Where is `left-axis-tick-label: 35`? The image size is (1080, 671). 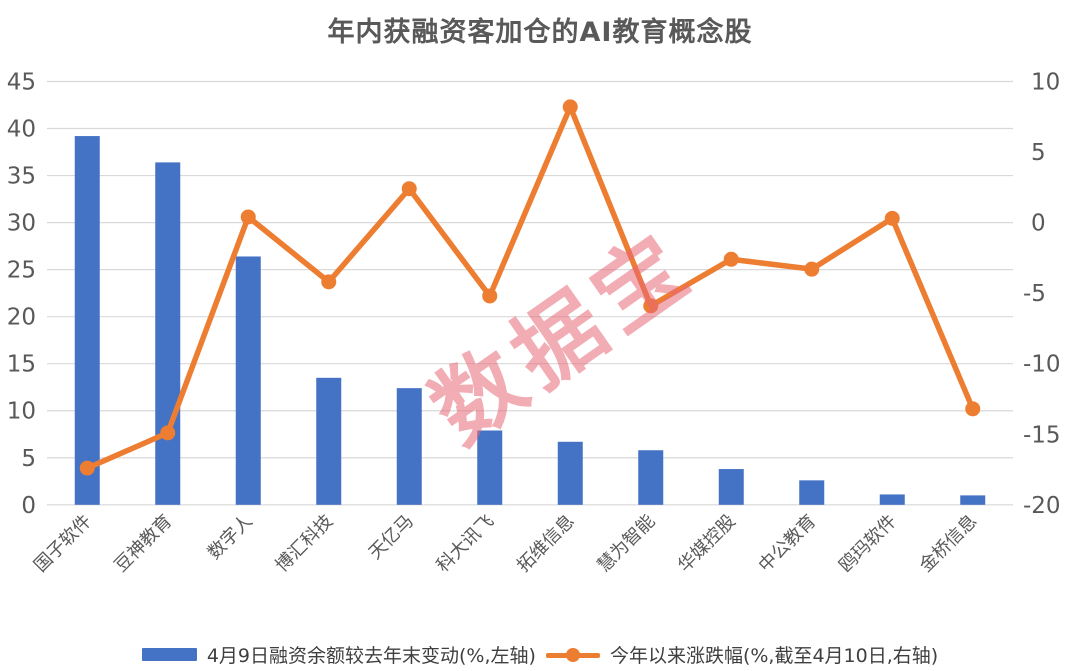 left-axis-tick-label: 35 is located at coordinates (21, 177).